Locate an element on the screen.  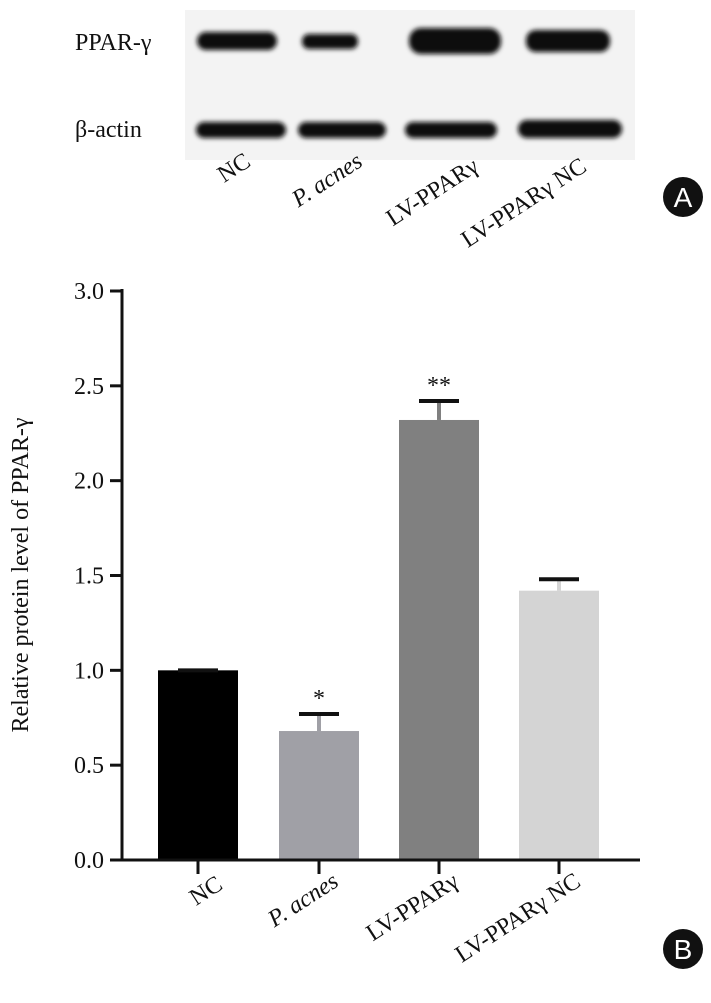
y-tick-label: 1.0 is located at coordinates (89, 671).